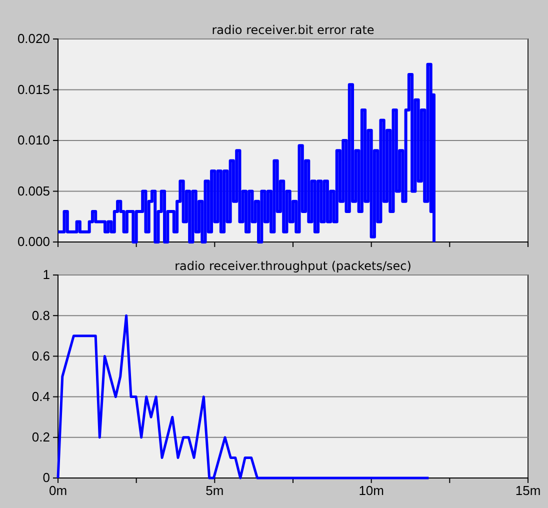 The height and width of the screenshot is (508, 548). Describe the element at coordinates (528, 490) in the screenshot. I see `x-tick-label: 15m` at that location.